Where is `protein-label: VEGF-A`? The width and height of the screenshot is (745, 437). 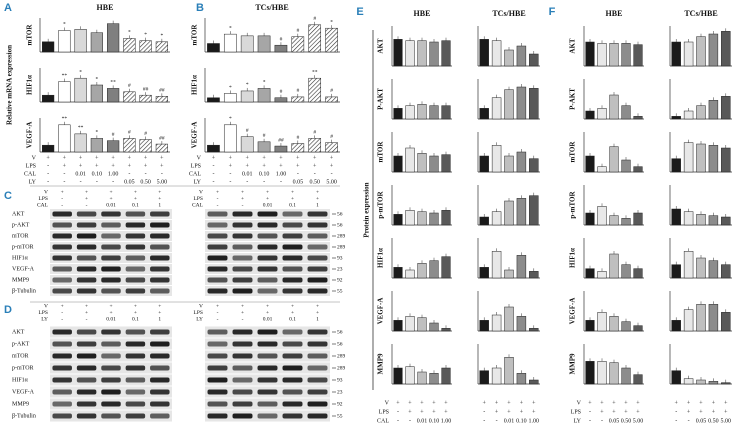 protein-label: VEGF-A is located at coordinates (23, 392).